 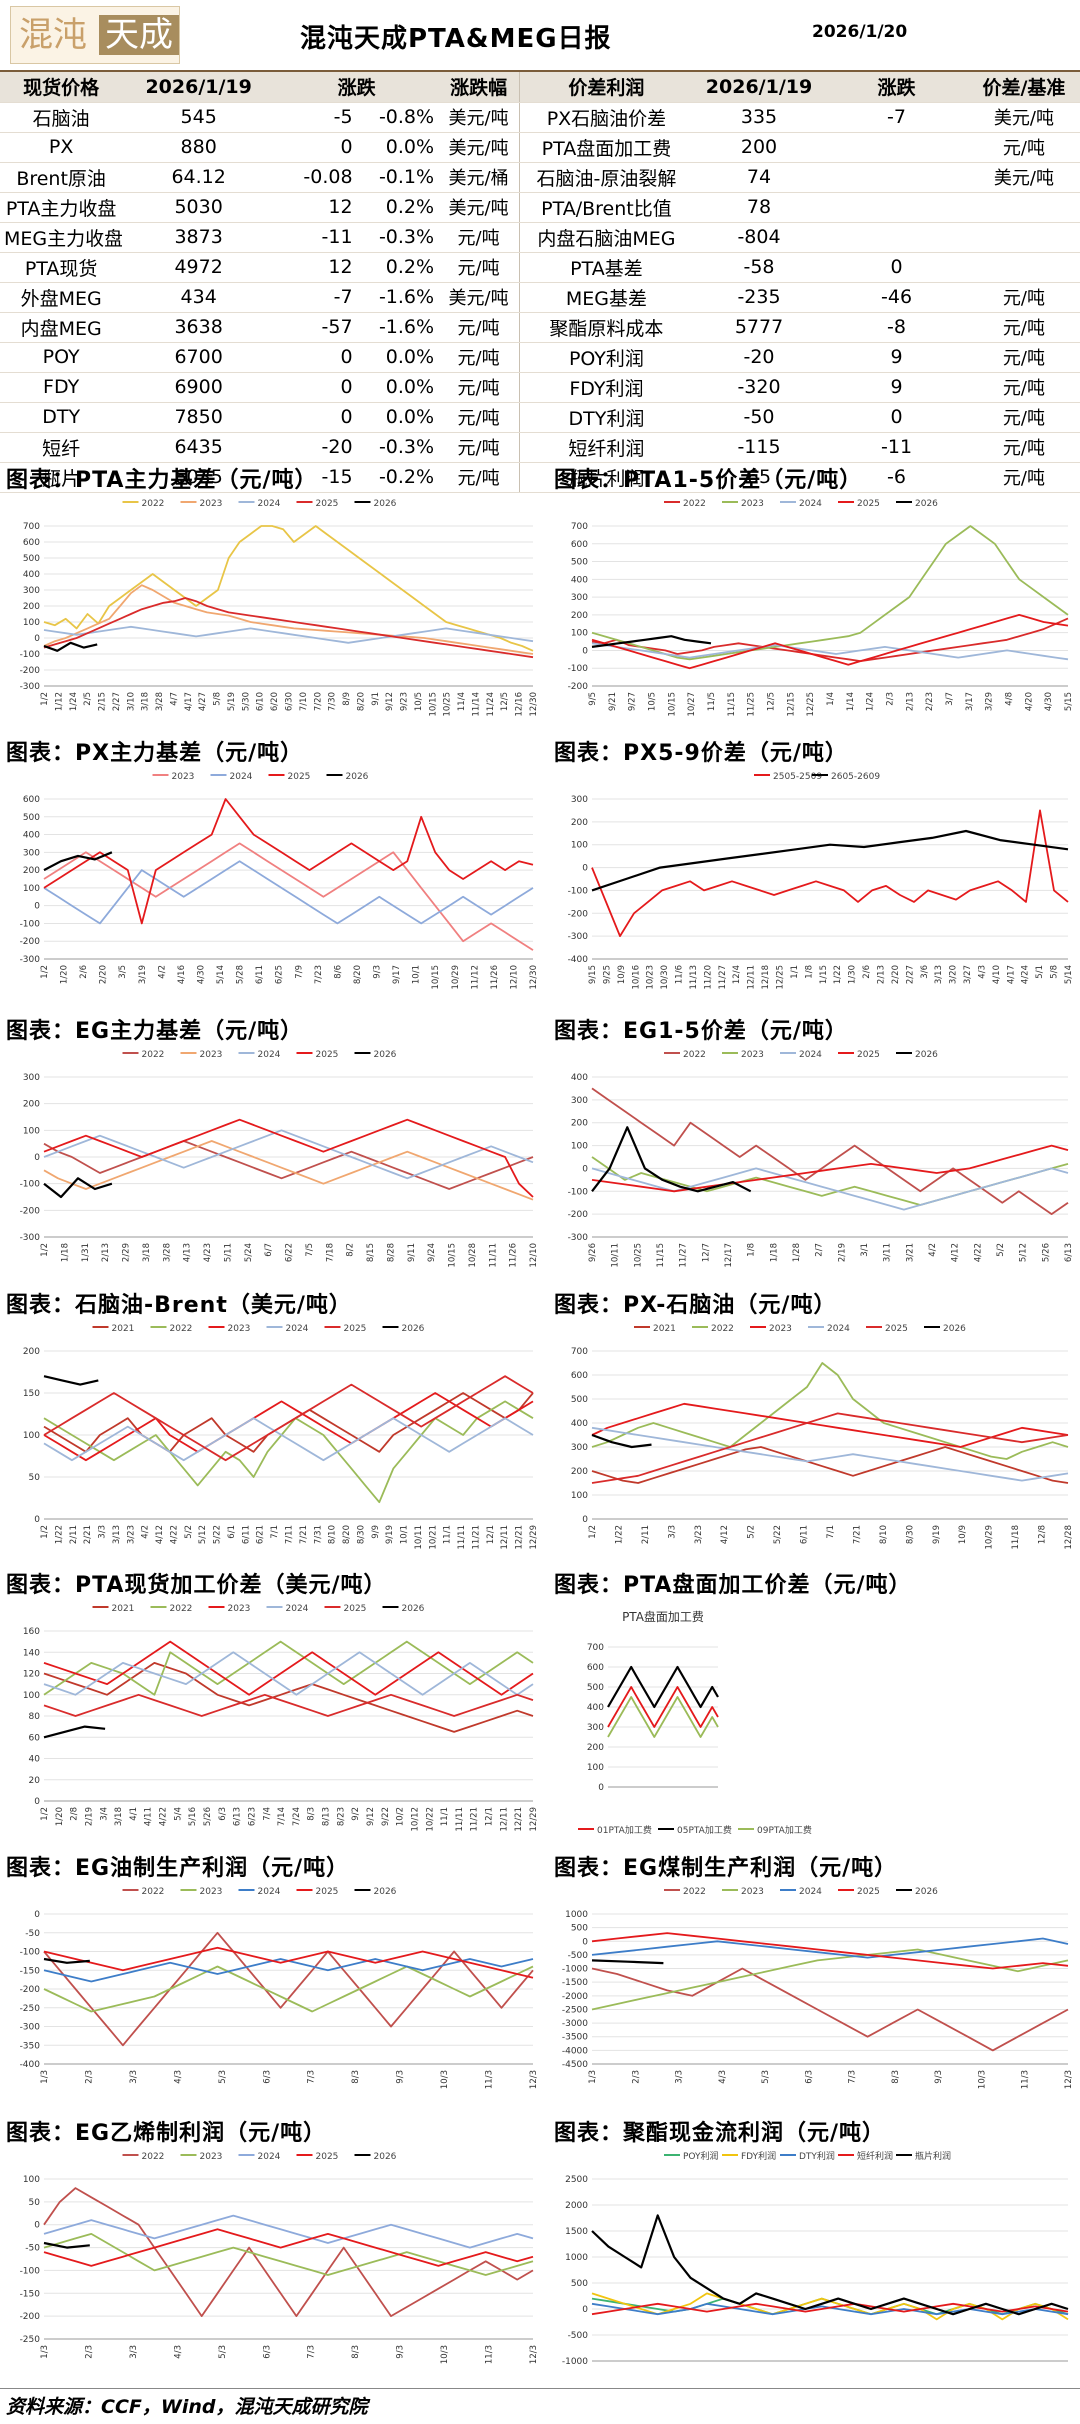 I want to click on y-tick-label: -300, so click(x=578, y=1238).